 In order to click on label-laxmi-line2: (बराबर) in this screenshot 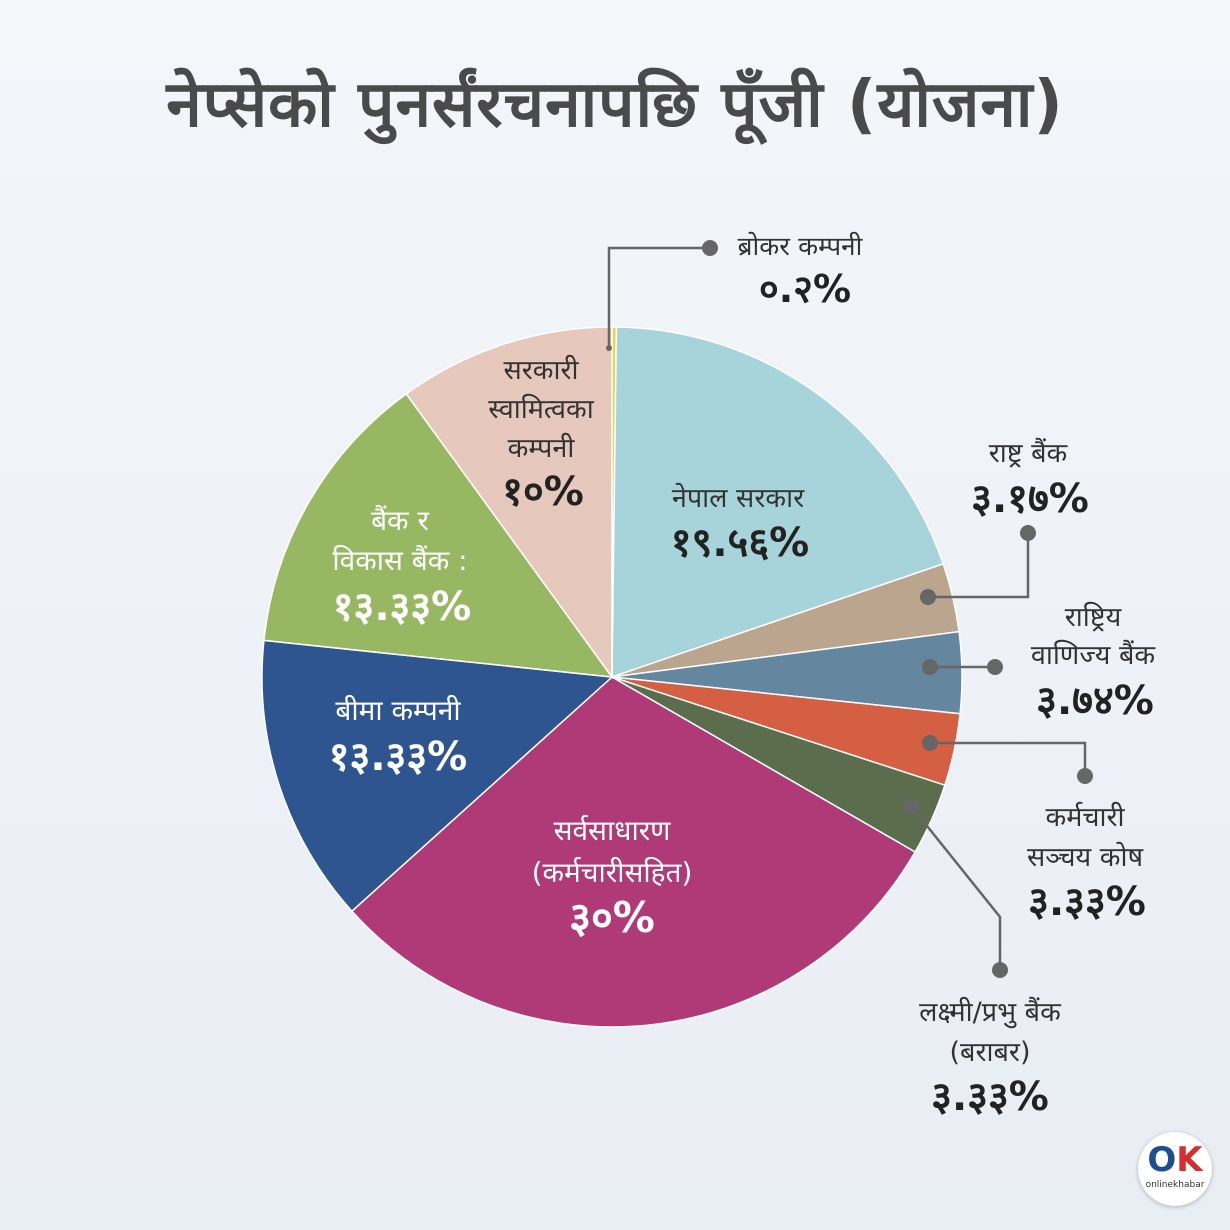, I will do `click(990, 1052)`.